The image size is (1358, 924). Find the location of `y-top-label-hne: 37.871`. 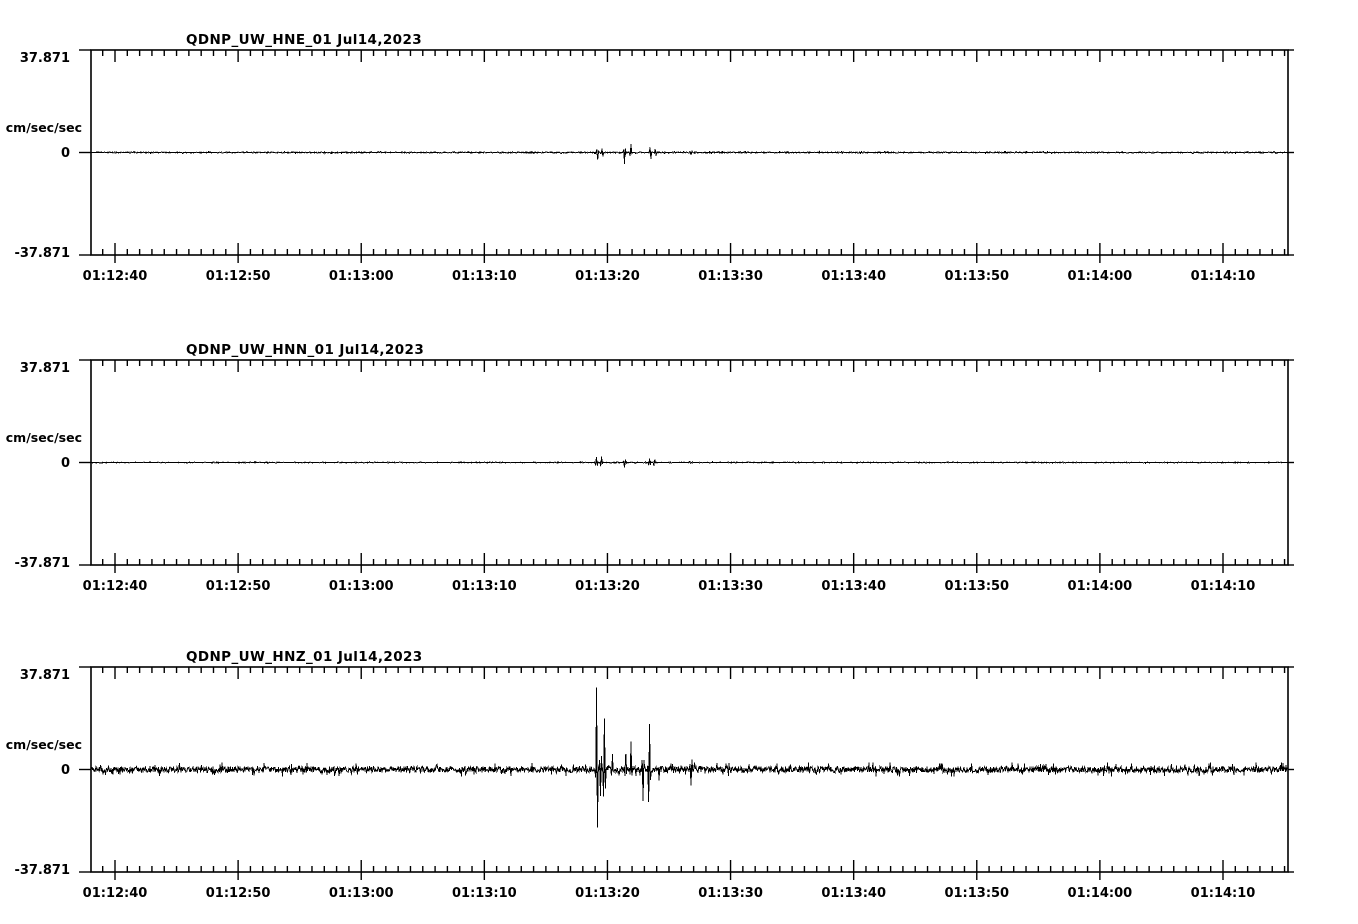

y-top-label-hne: 37.871 is located at coordinates (45, 58).